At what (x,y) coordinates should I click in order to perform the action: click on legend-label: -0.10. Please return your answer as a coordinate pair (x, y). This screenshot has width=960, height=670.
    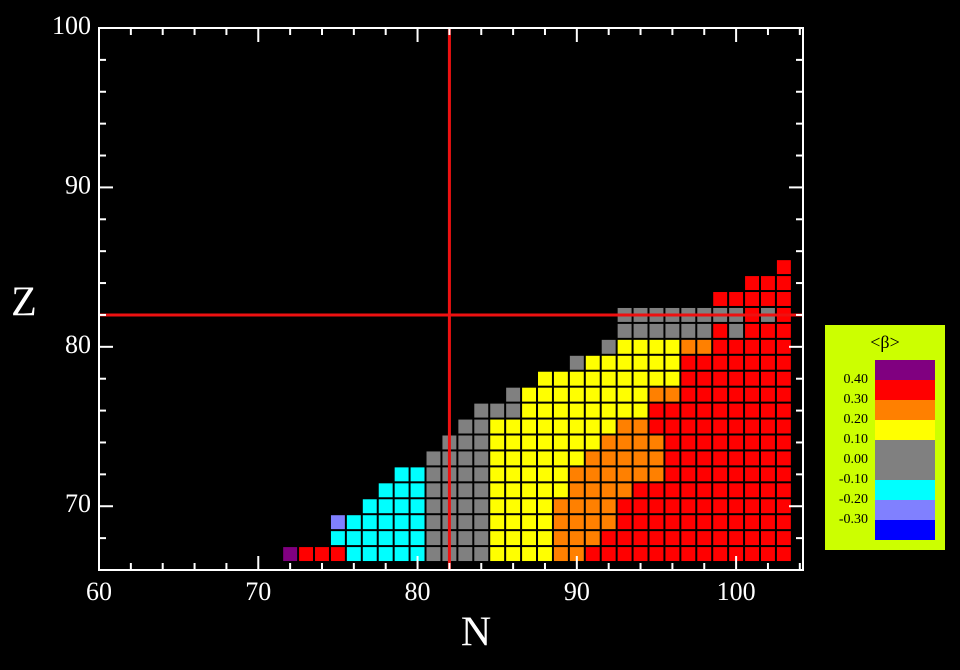
    Looking at the image, I should click on (853, 479).